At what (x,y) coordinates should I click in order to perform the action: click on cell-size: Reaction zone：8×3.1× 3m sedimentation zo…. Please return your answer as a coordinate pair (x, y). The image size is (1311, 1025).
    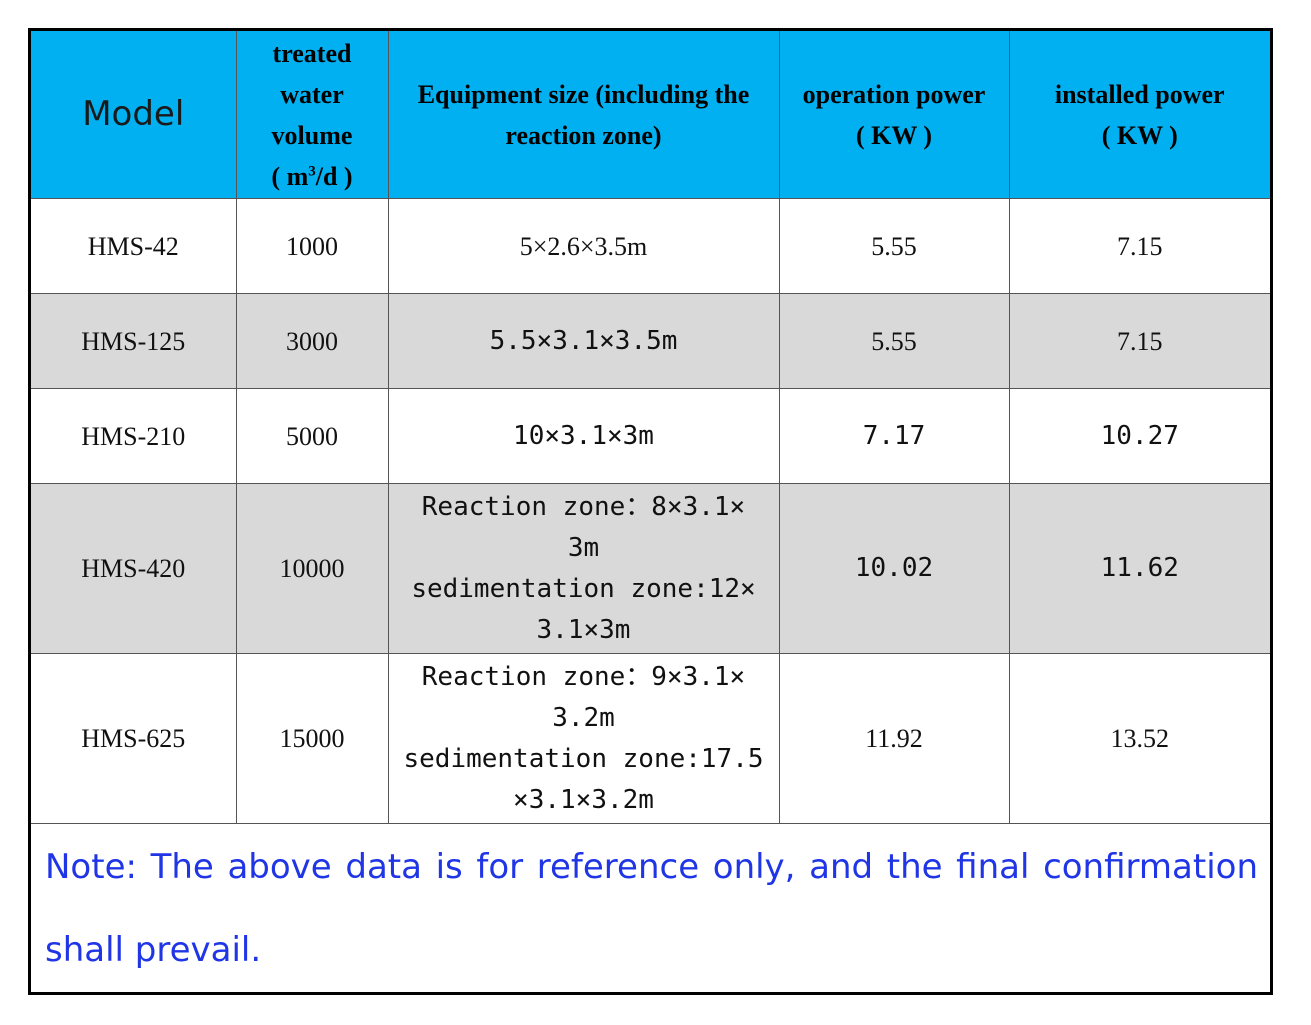
    Looking at the image, I should click on (583, 568).